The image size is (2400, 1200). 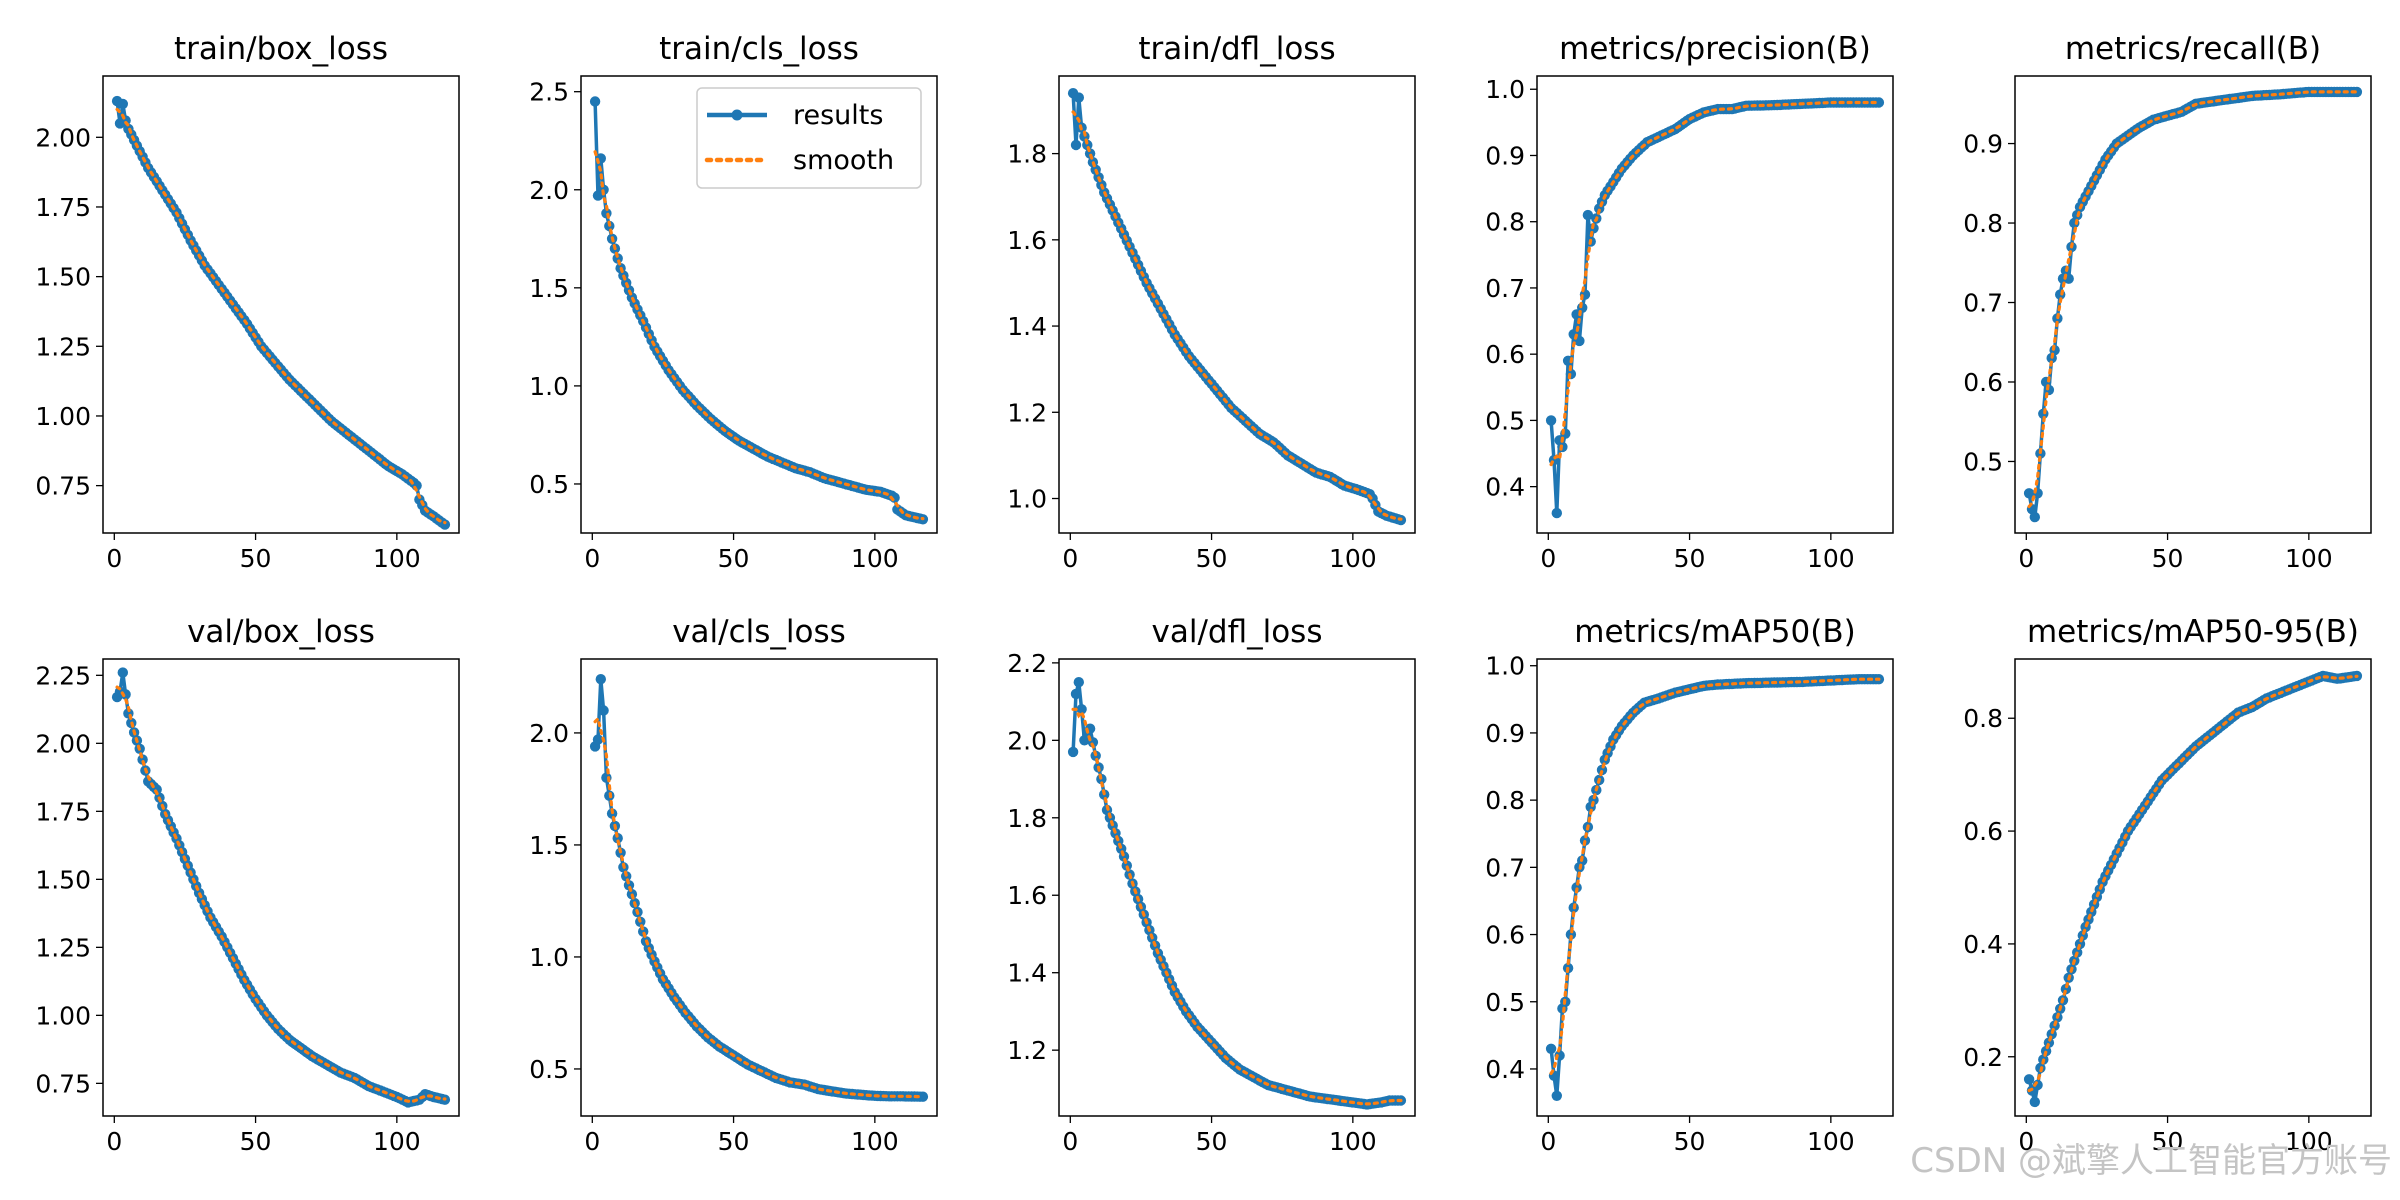 What do you see at coordinates (1983, 831) in the screenshot?
I see `y-tick-label: 0.6` at bounding box center [1983, 831].